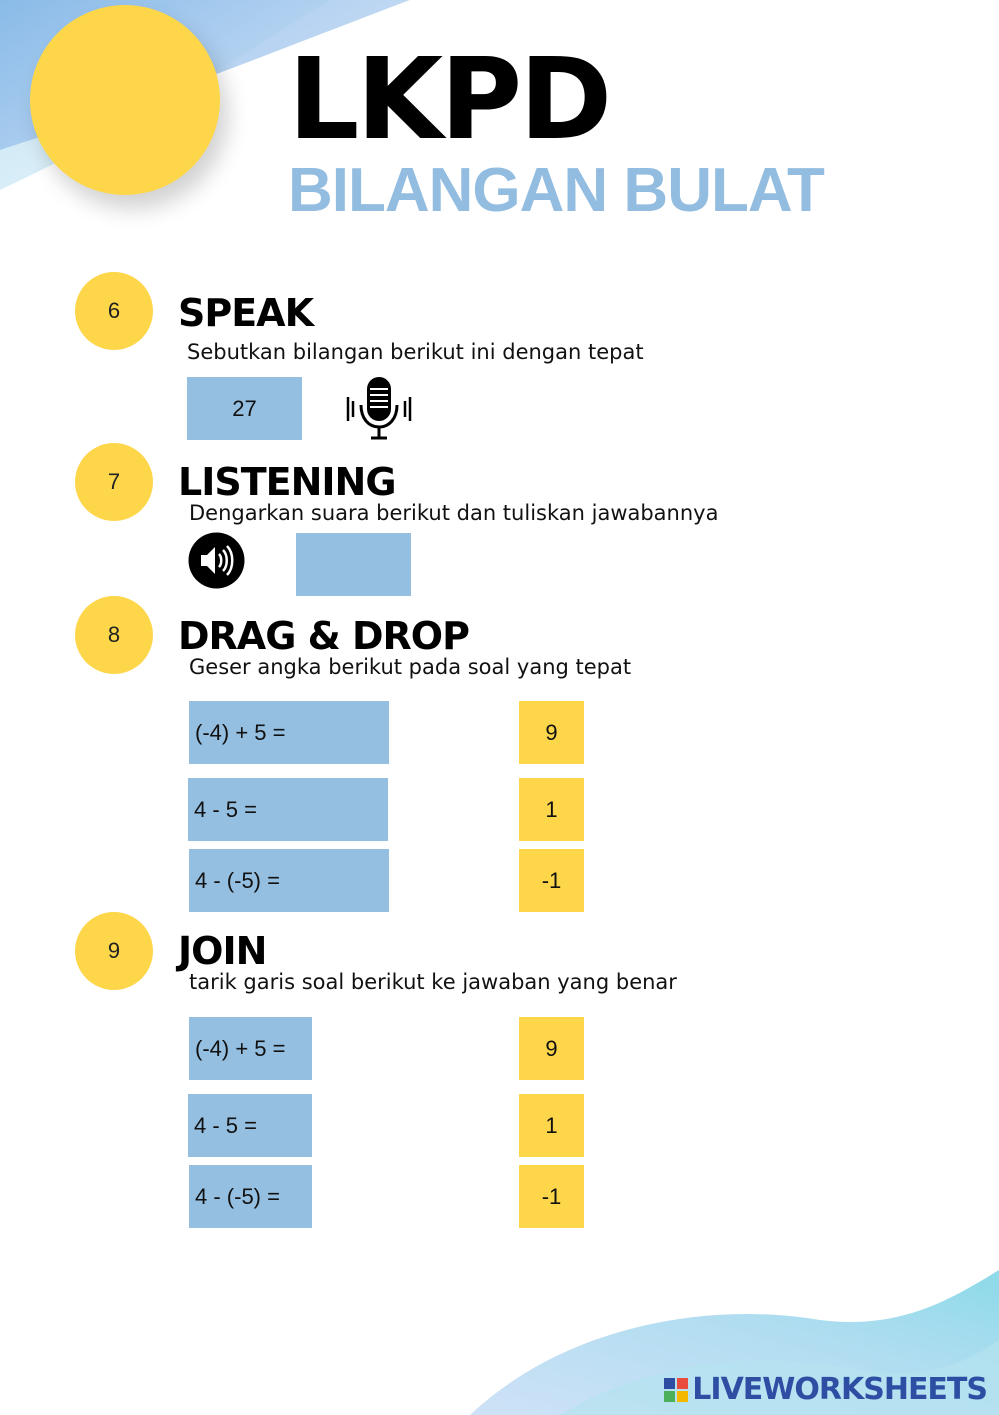  I want to click on section-number-badge: 8, so click(114, 635).